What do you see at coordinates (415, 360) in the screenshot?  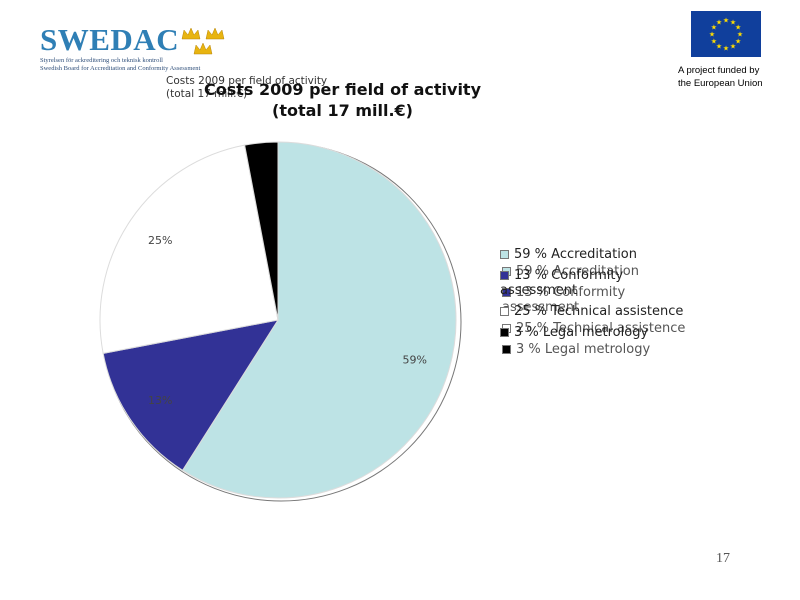 I see `slice-label: 59%` at bounding box center [415, 360].